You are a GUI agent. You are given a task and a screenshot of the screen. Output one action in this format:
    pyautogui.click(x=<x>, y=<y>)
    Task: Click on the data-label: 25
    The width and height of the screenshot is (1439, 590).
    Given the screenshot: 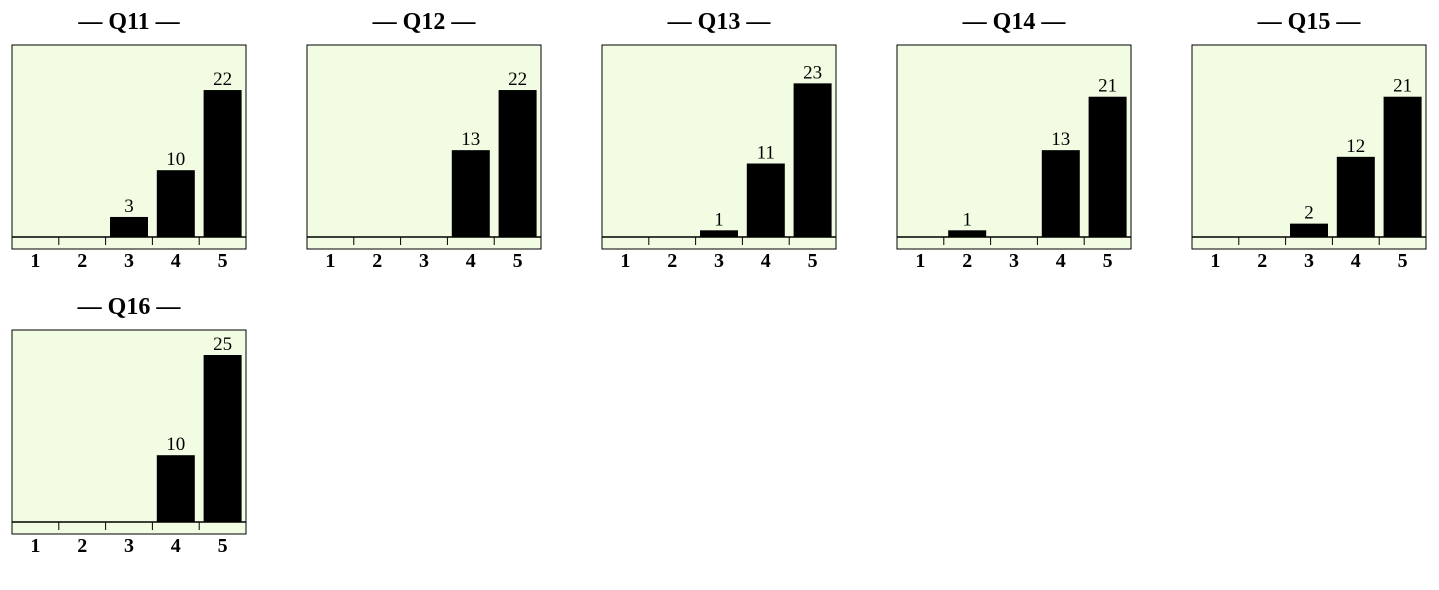 What is the action you would take?
    pyautogui.click(x=222, y=344)
    